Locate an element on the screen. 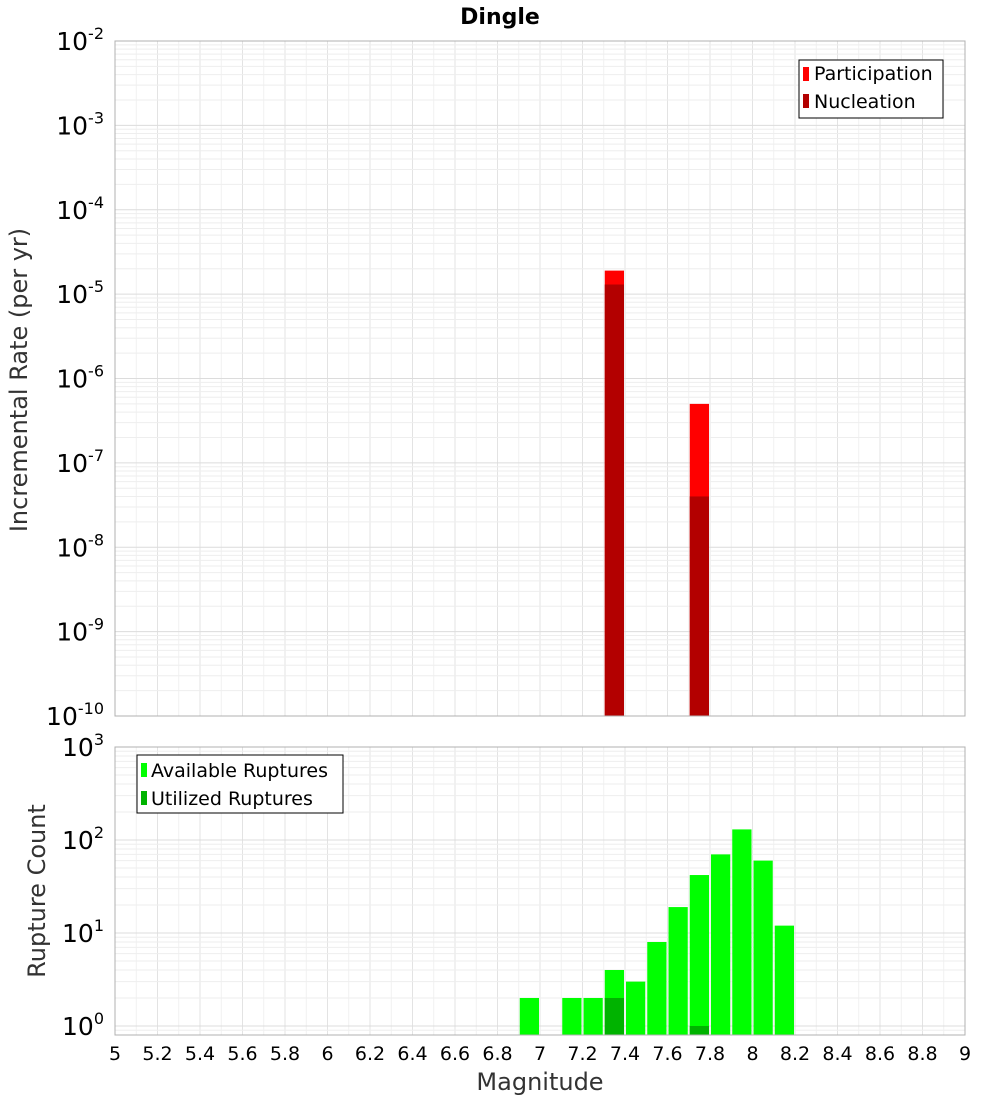 The width and height of the screenshot is (1000, 1100). x-tick-label: 7.8 is located at coordinates (710, 1054).